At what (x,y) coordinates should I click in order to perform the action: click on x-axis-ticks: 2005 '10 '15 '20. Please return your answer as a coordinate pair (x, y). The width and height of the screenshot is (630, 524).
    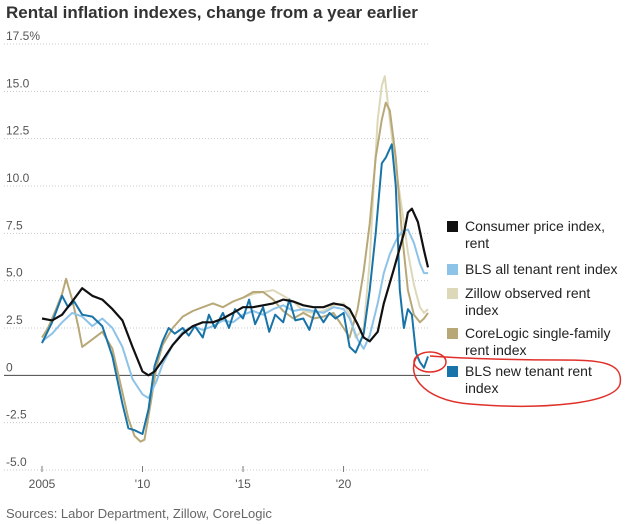
    Looking at the image, I should click on (190, 478).